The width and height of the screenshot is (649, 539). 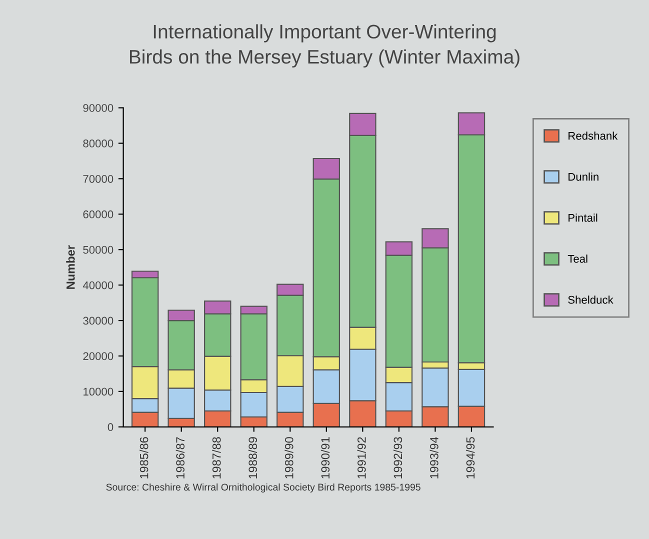 I want to click on source-note: Source: Cheshire & Wirral Ornithological Society Bird Reports 1985-1995, so click(x=263, y=488).